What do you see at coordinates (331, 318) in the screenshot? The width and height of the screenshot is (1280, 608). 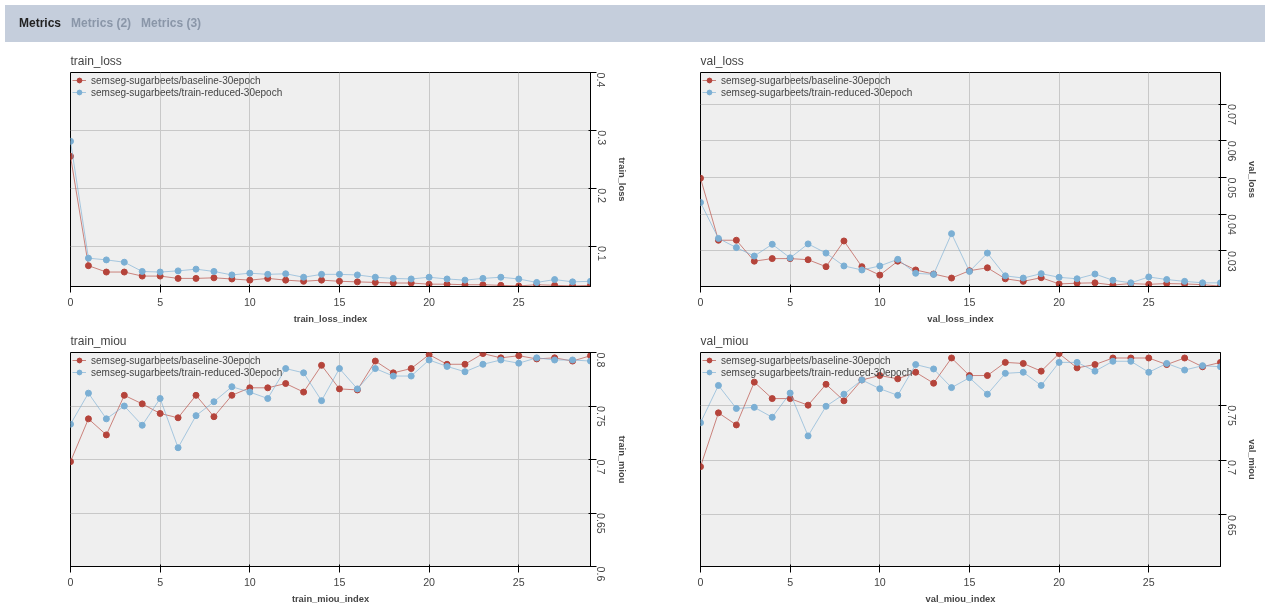 I see `x-axis-title: train_loss_index` at bounding box center [331, 318].